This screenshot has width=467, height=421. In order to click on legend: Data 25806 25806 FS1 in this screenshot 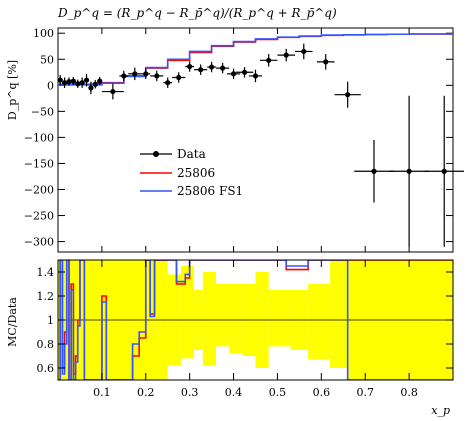, I will do `click(191, 172)`.